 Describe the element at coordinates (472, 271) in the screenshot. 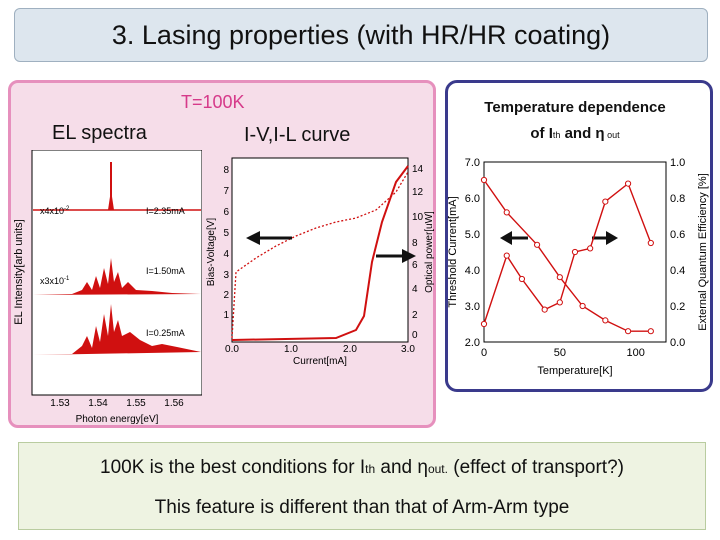

I see `temp-ytick-left: 4.0` at that location.